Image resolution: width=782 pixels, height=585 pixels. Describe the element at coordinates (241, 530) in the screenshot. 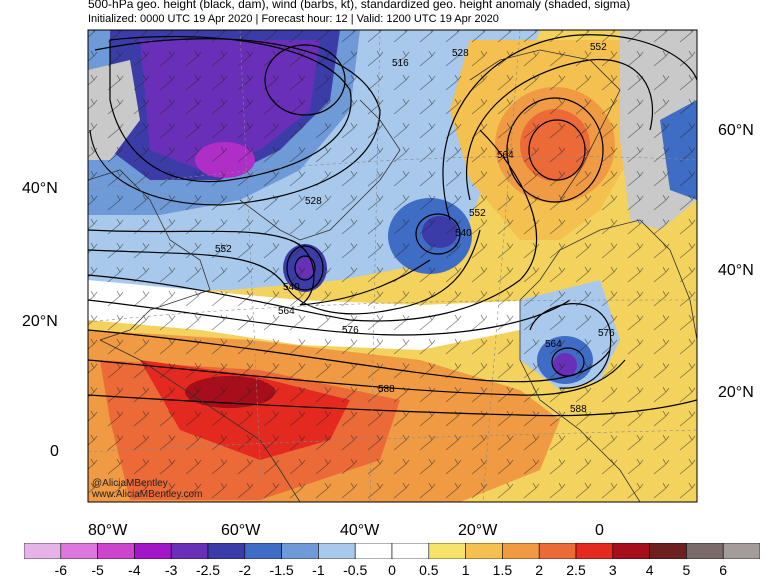

I see `lon-label: 60°W` at that location.